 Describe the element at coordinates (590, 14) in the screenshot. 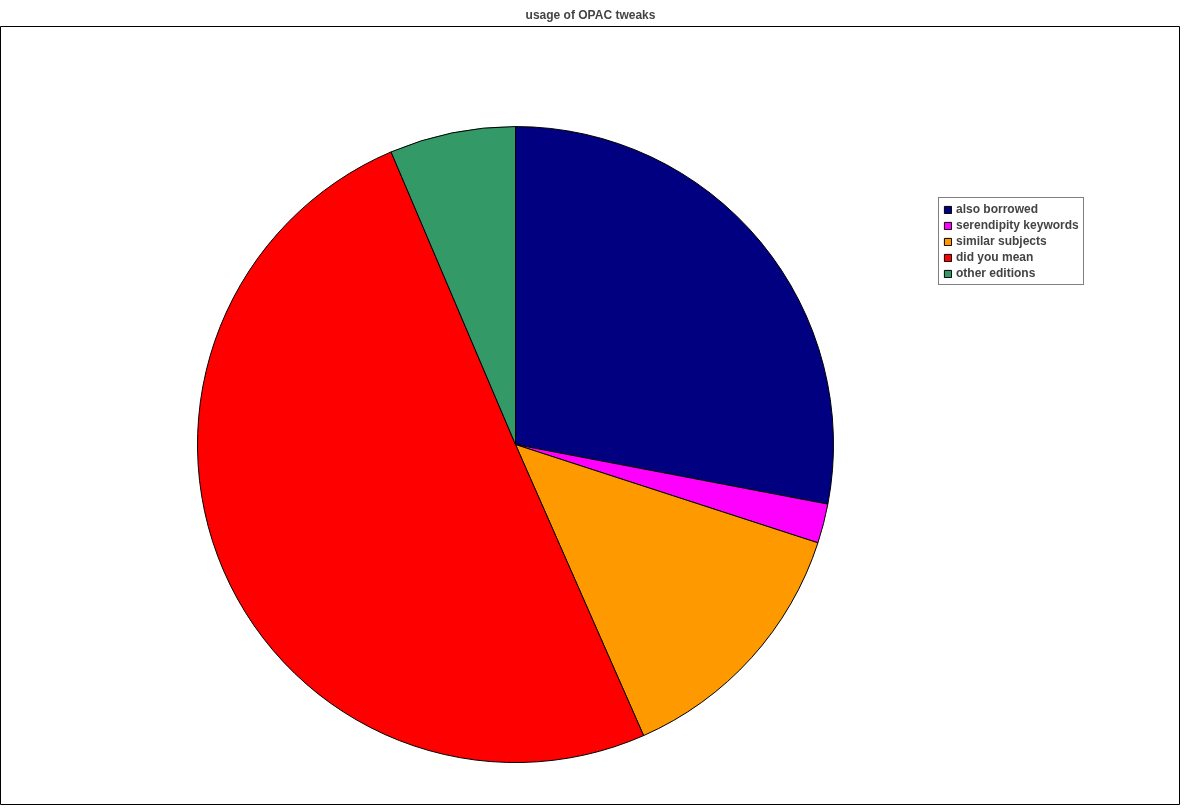

I see `chart-title: usage of OPAC tweaks` at that location.